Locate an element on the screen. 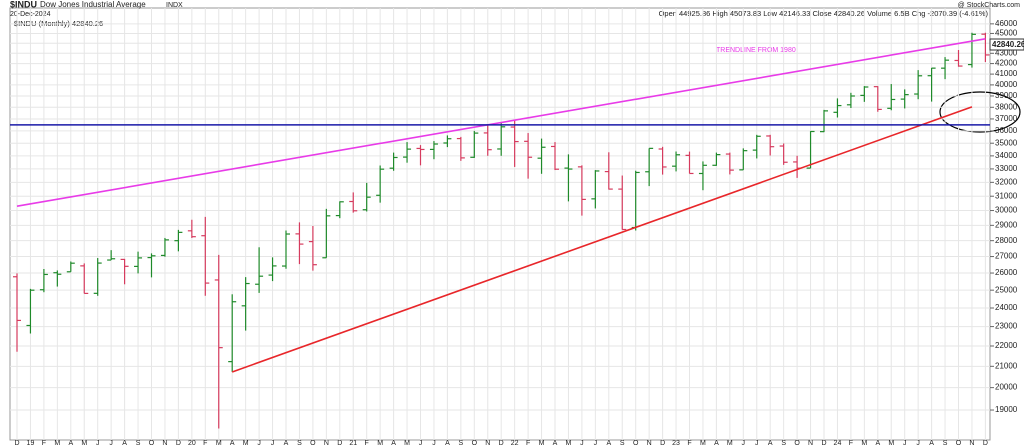  y-tick-label: 33000 is located at coordinates (1006, 168).